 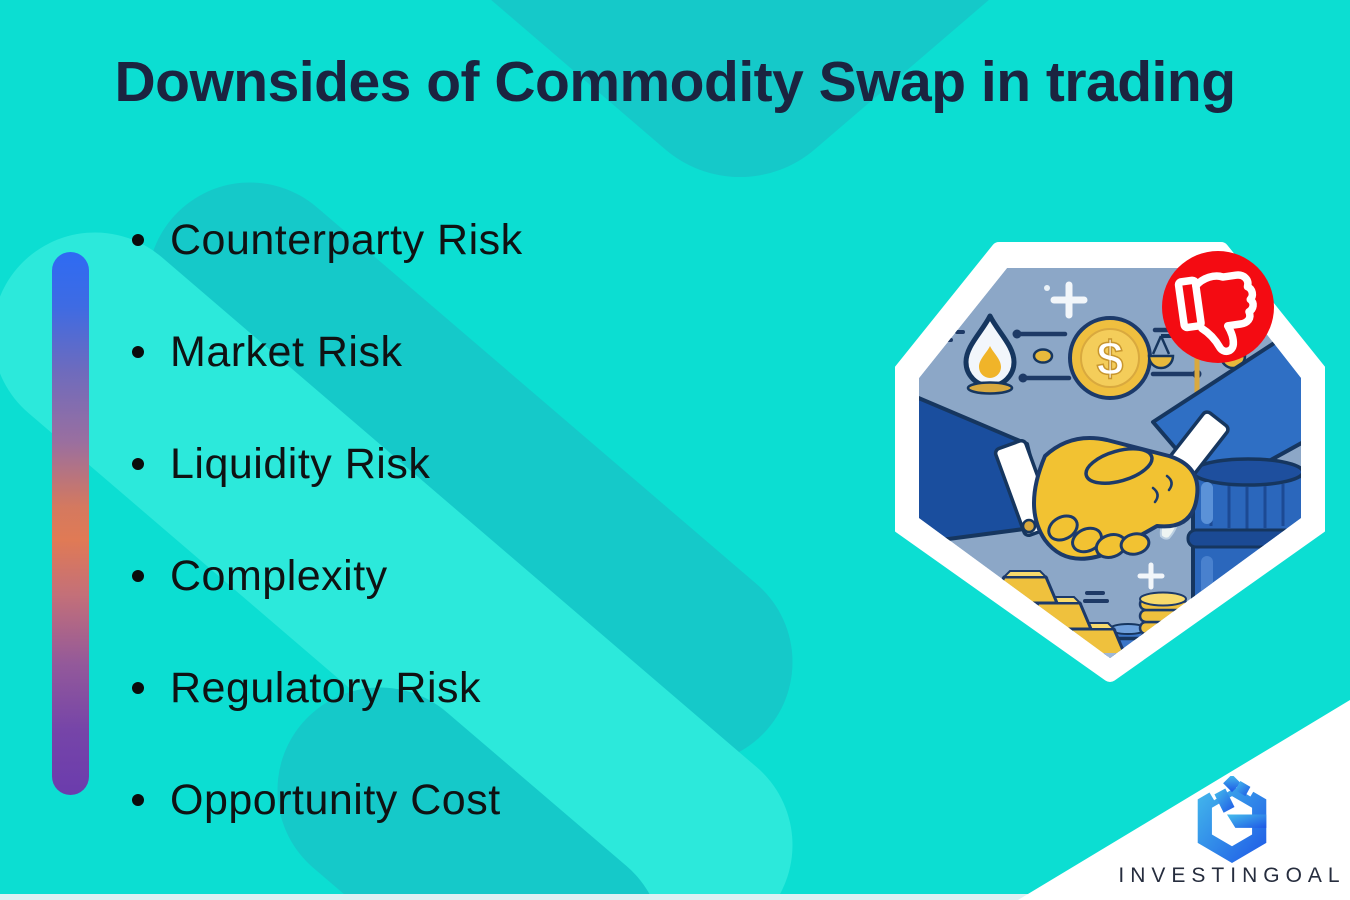 I want to click on list-item-label: Regulatory Risk, so click(x=325, y=687).